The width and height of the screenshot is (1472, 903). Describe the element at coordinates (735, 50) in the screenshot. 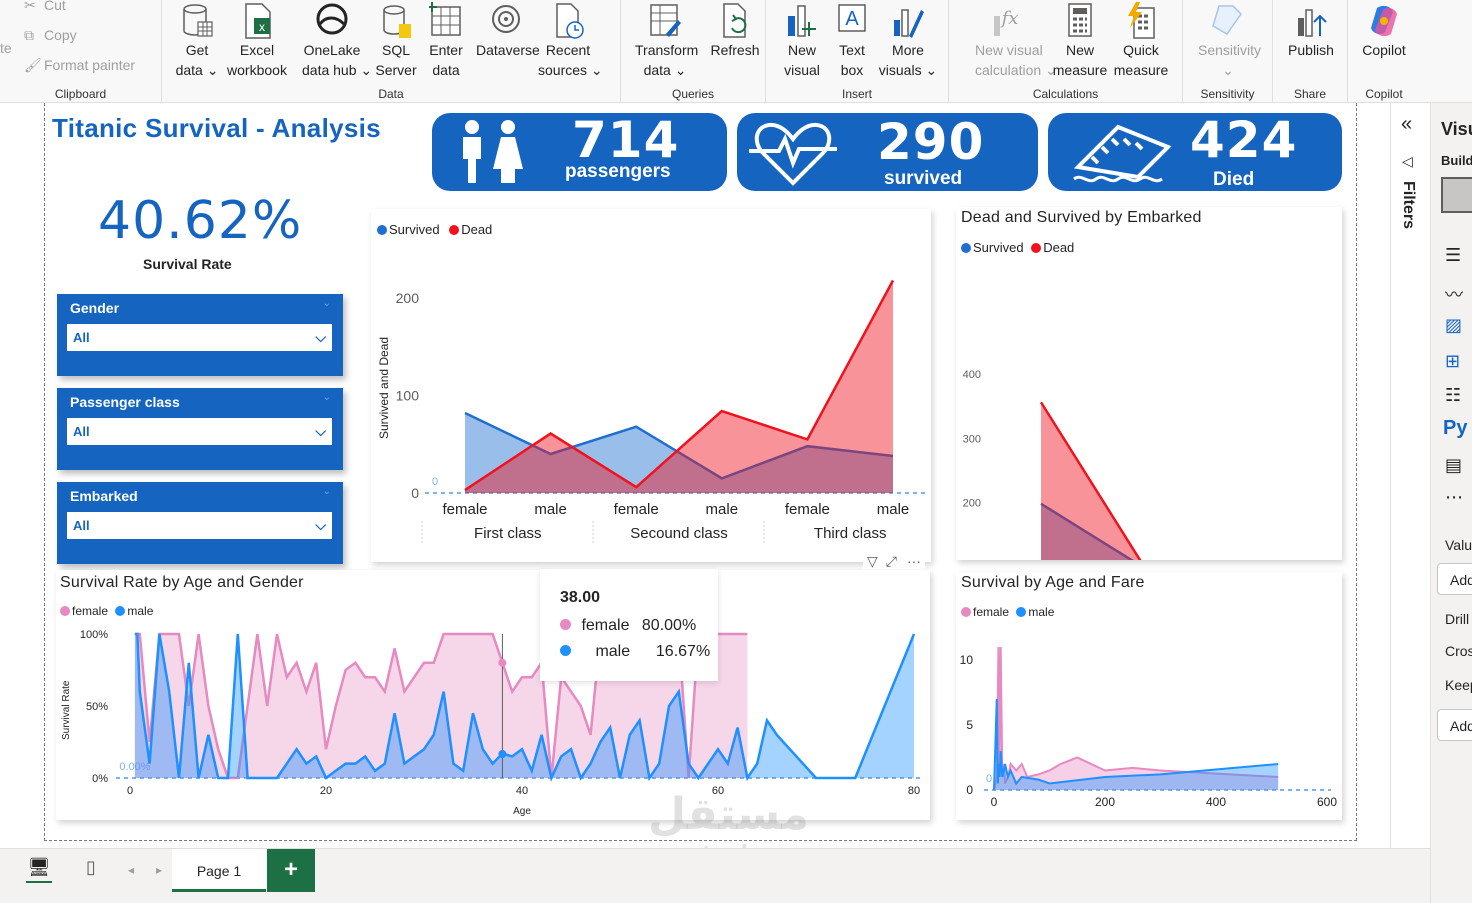

I see `refresh-label: Refresh` at that location.